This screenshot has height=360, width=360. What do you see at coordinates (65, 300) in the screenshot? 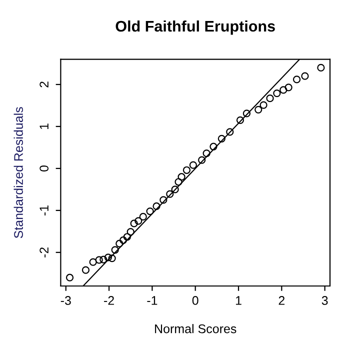
I see `x-tick-label: -3` at bounding box center [65, 300].